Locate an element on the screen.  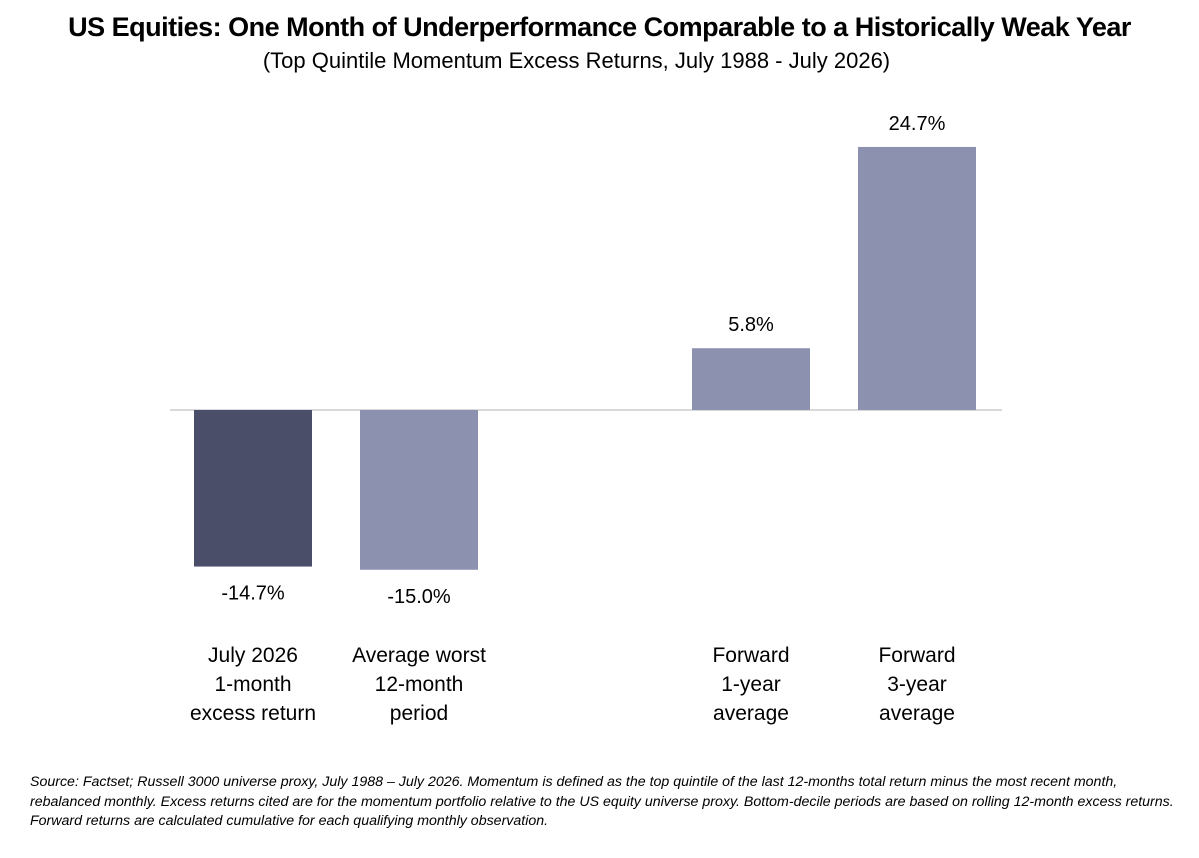
category-label-0-line-1: 1-month is located at coordinates (252, 684).